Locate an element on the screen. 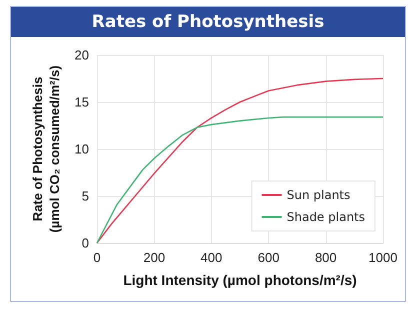  x-tick-label: 1000 is located at coordinates (383, 257).